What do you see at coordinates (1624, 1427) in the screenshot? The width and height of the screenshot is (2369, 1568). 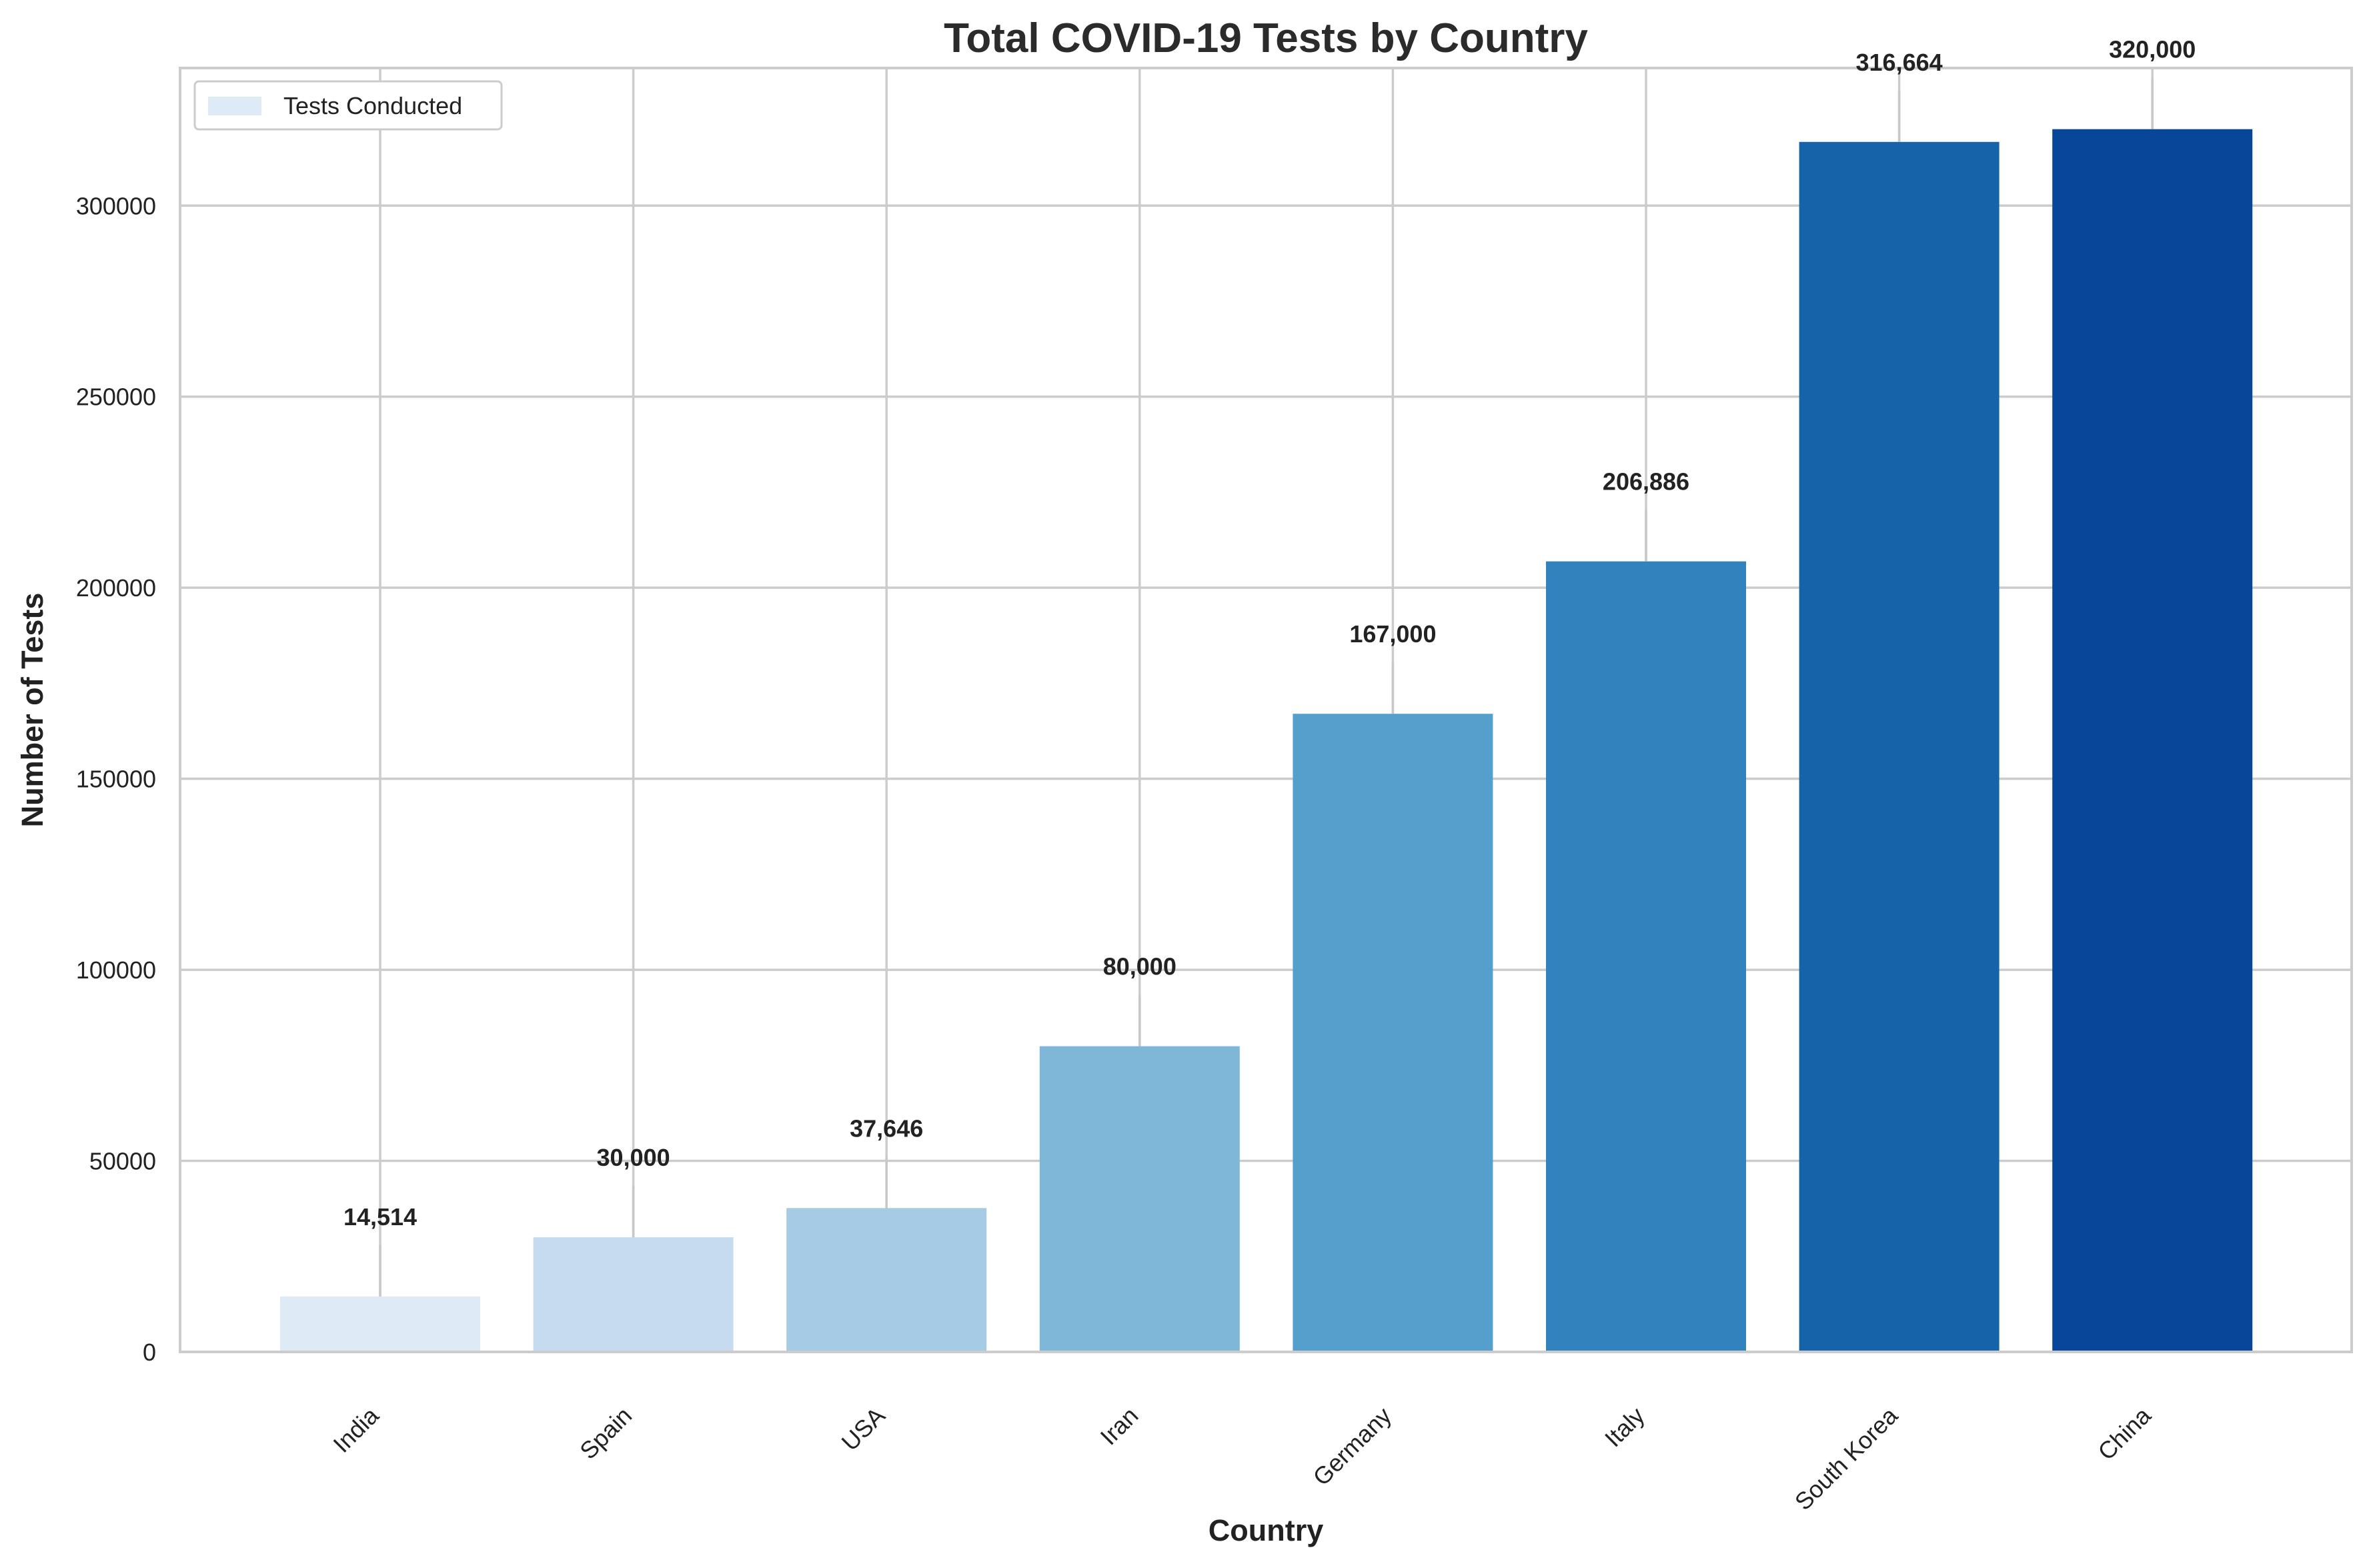 I see `x-tick-label: Italy` at bounding box center [1624, 1427].